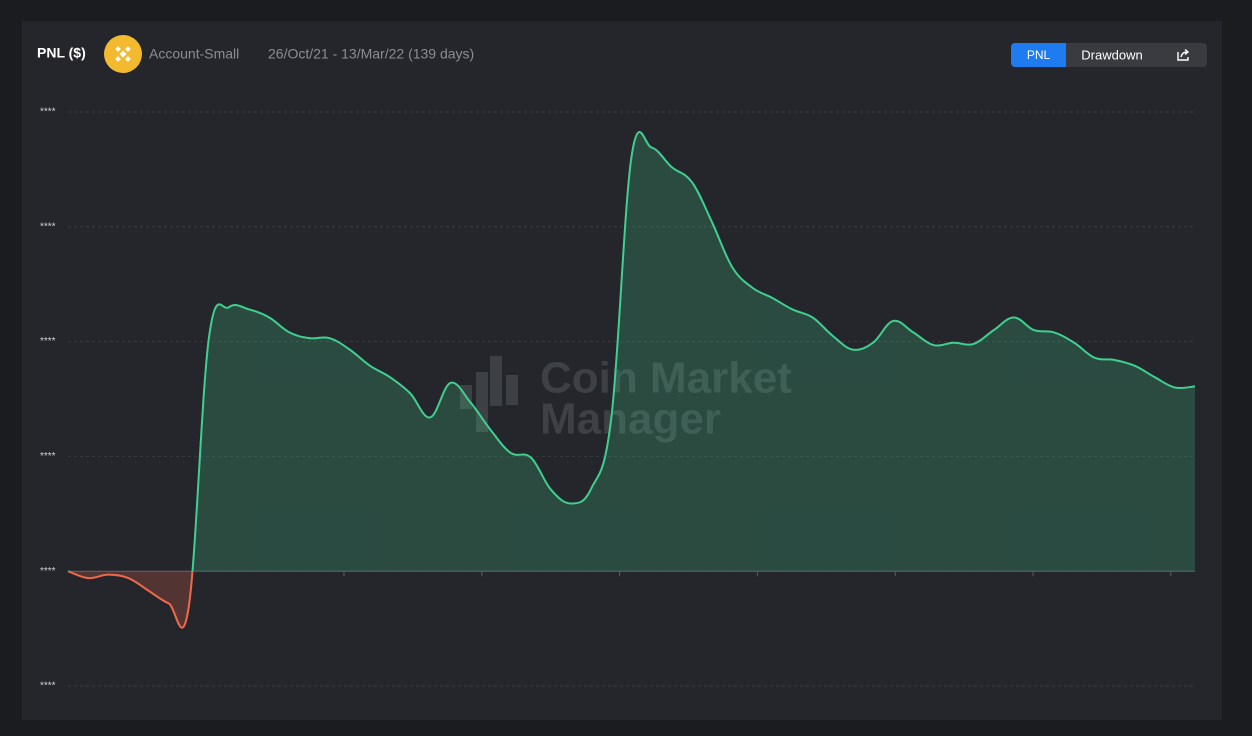  I want to click on pnl-button-label: PNL, so click(1039, 55).